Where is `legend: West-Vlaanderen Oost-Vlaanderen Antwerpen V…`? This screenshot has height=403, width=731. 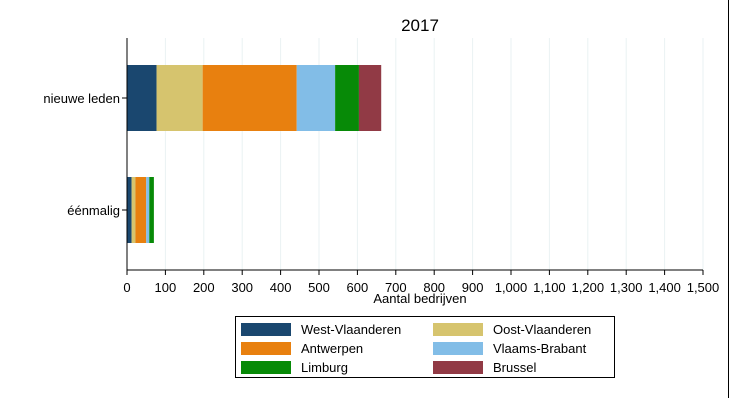 legend: West-Vlaanderen Oost-Vlaanderen Antwerpen V… is located at coordinates (425, 347).